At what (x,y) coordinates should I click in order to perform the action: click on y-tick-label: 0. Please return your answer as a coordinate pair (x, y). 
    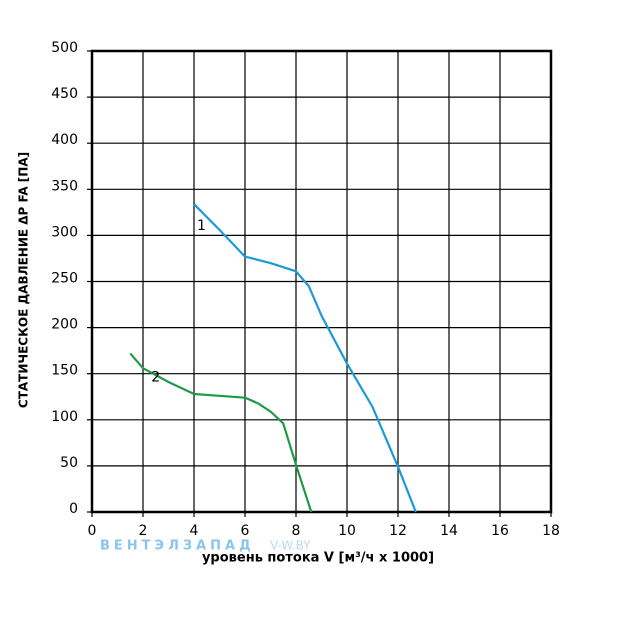
    Looking at the image, I should click on (73, 509).